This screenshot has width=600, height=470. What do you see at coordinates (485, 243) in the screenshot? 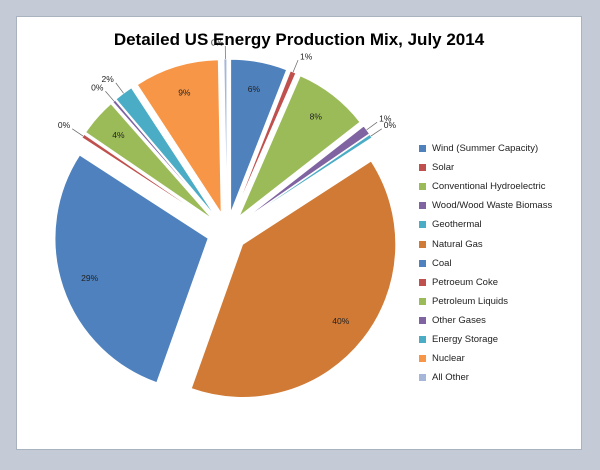
I see `legend-item: Natural Gas` at bounding box center [485, 243].